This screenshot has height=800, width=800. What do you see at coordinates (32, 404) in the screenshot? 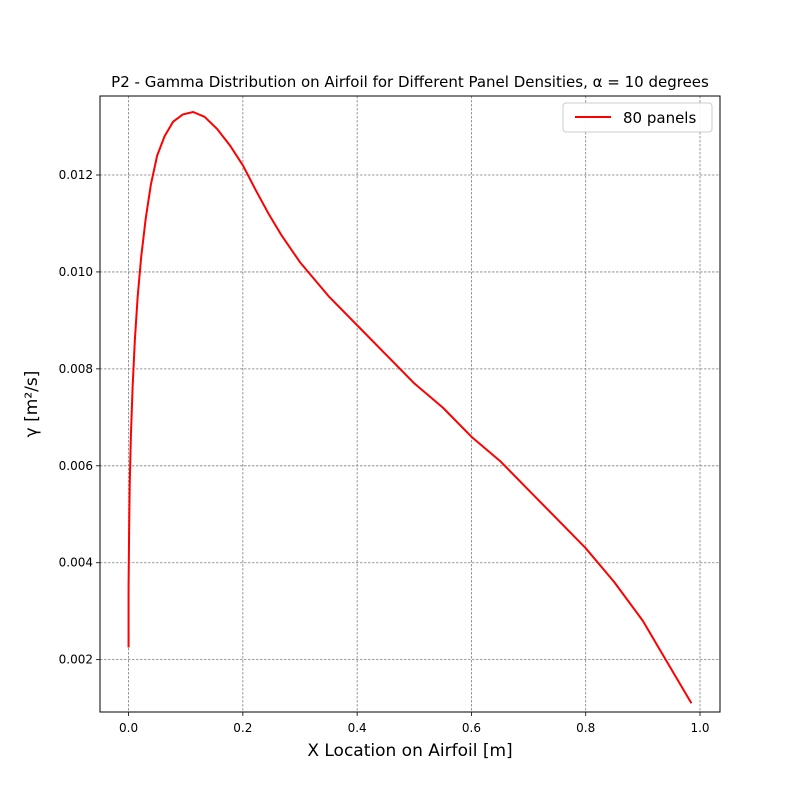
I see `y-axis-label: γ [m²/s]` at bounding box center [32, 404].